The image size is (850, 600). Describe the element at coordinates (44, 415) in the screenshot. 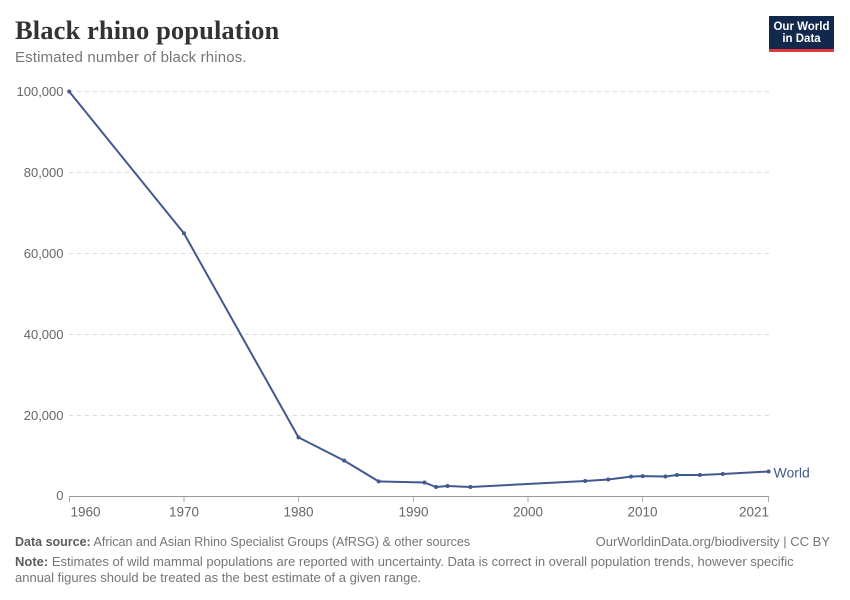

I see `svg-text: 20,000` at that location.